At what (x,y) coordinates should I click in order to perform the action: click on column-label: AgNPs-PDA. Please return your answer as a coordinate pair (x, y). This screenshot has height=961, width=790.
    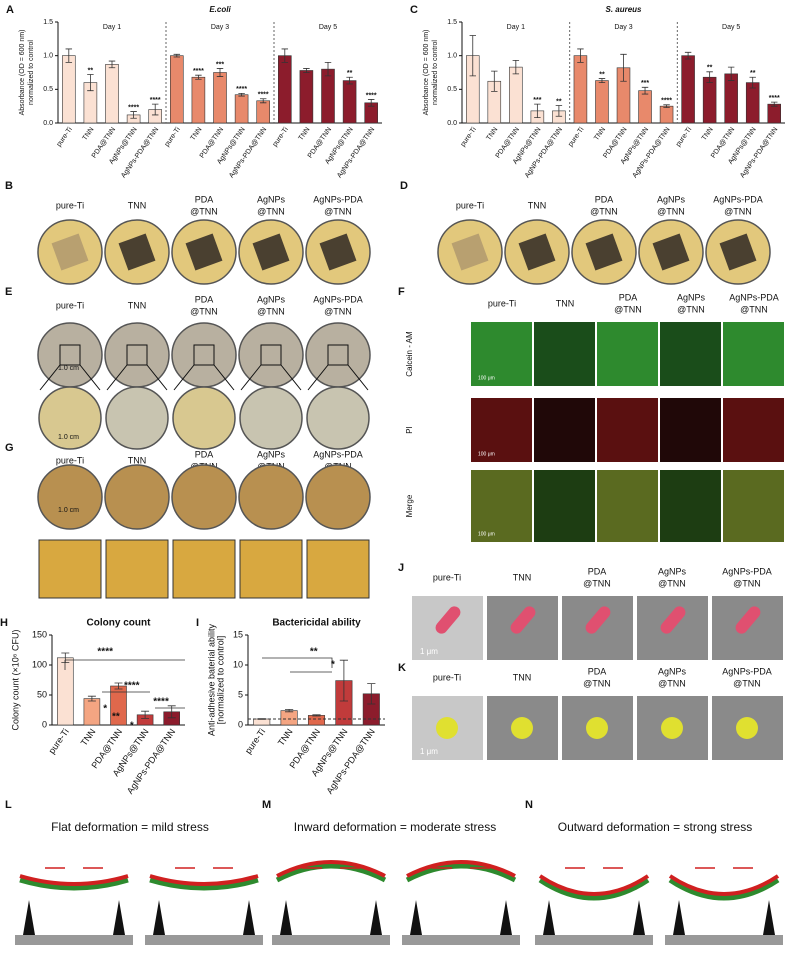
    Looking at the image, I should click on (338, 199).